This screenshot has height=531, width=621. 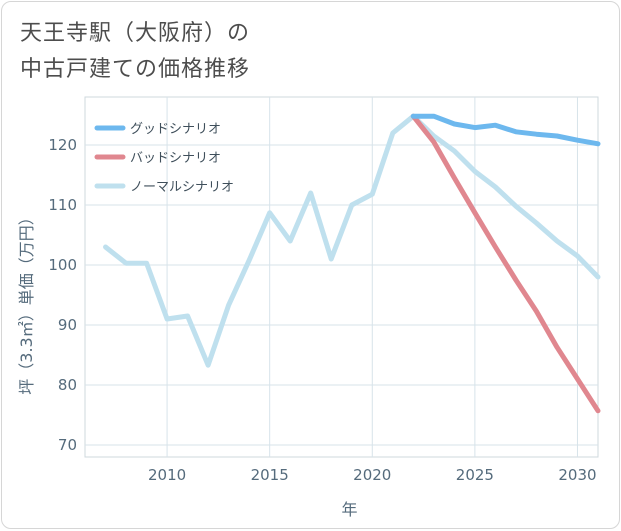 I want to click on x-tick-label: 2015, so click(x=270, y=475).